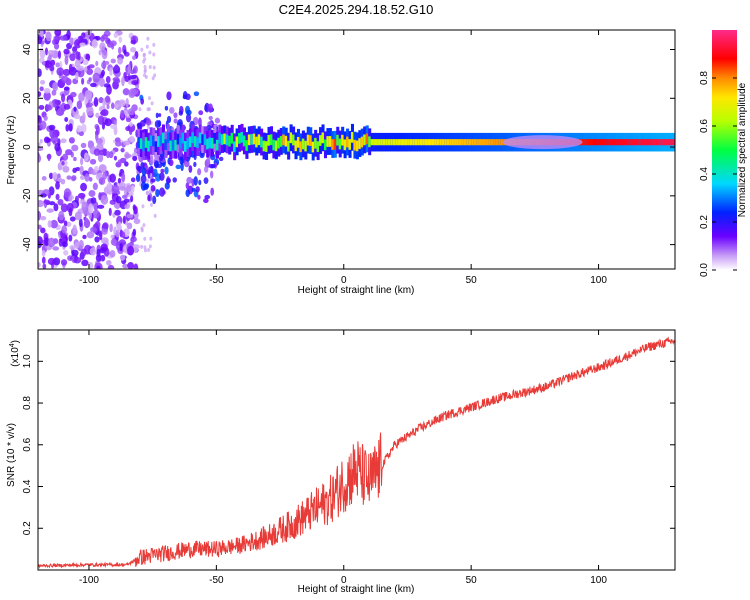  Describe the element at coordinates (704, 126) in the screenshot. I see `colorbar-tick-label: 0.6` at that location.